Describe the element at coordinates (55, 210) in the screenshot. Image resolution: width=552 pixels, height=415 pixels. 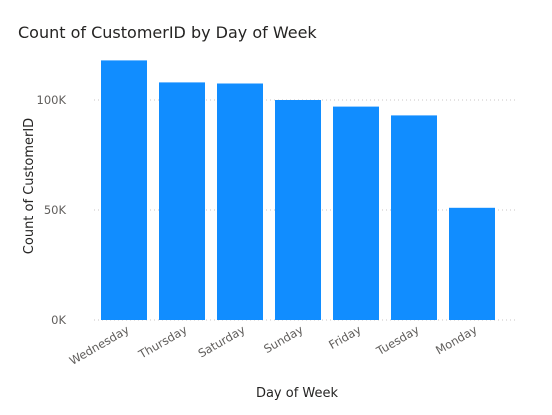
I see `y-tick-label: 50K` at that location.